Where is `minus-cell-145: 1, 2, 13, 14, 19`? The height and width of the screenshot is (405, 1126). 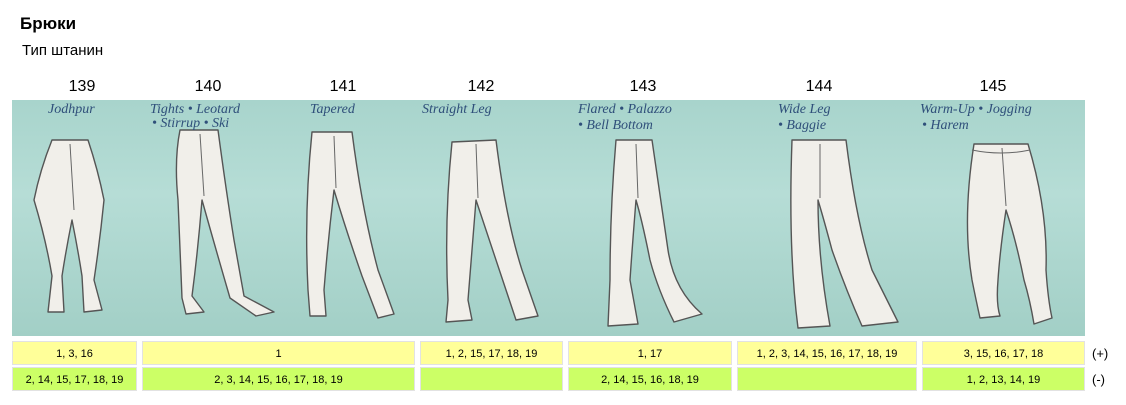 minus-cell-145: 1, 2, 13, 14, 19 is located at coordinates (1003, 379).